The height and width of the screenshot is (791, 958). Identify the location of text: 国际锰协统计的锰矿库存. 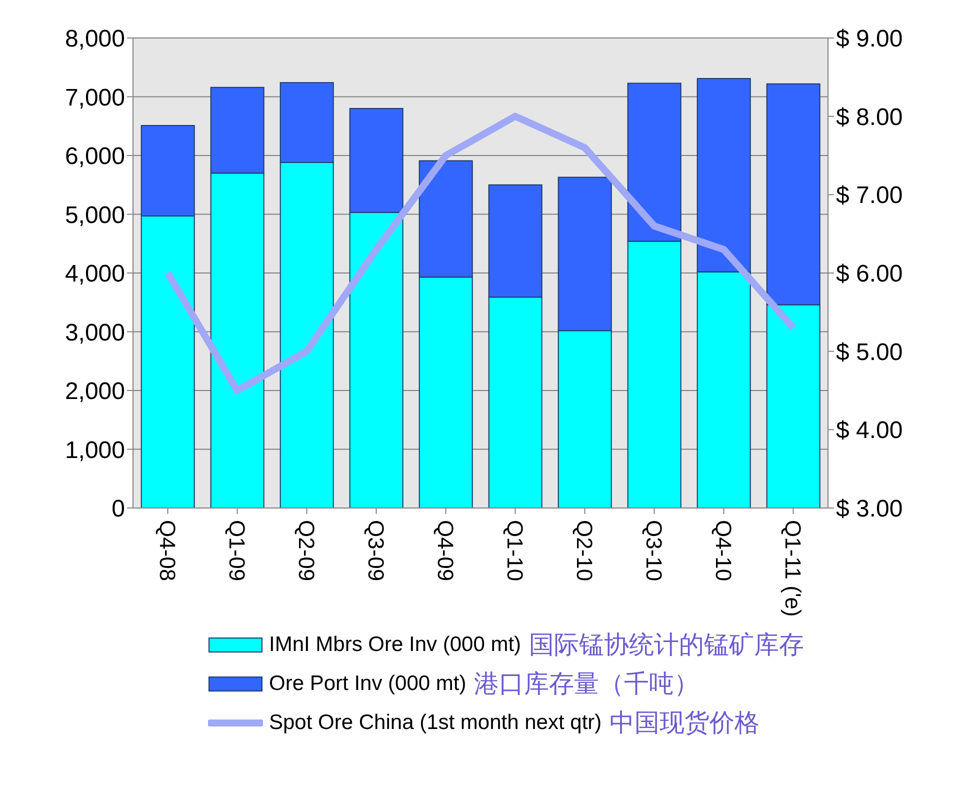
(666, 645).